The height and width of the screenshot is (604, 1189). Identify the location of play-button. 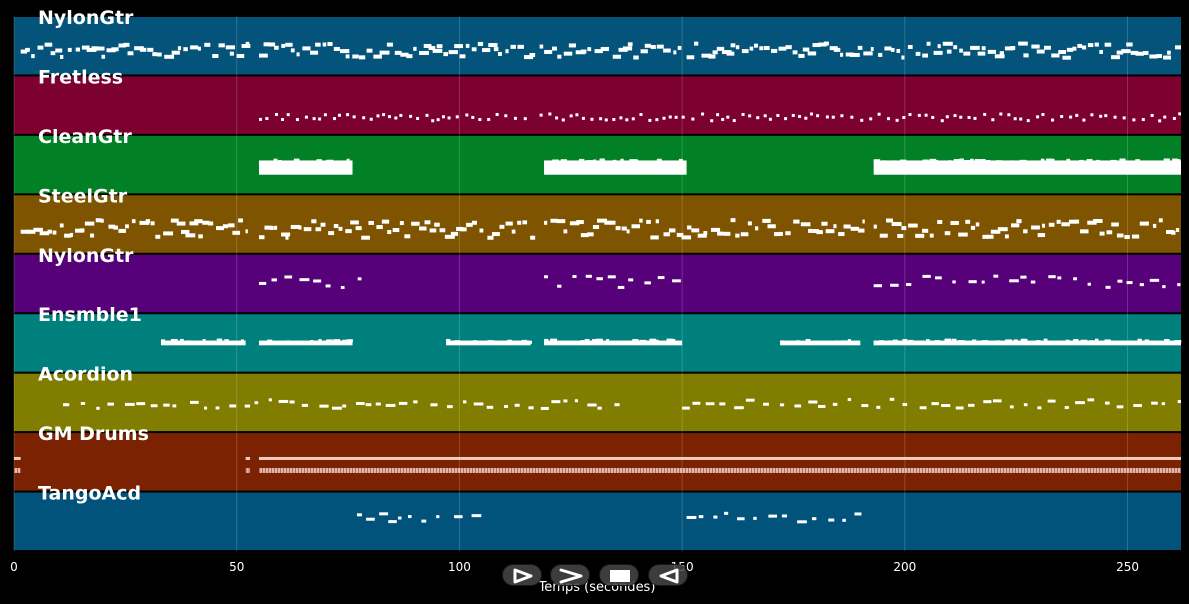
(668, 575).